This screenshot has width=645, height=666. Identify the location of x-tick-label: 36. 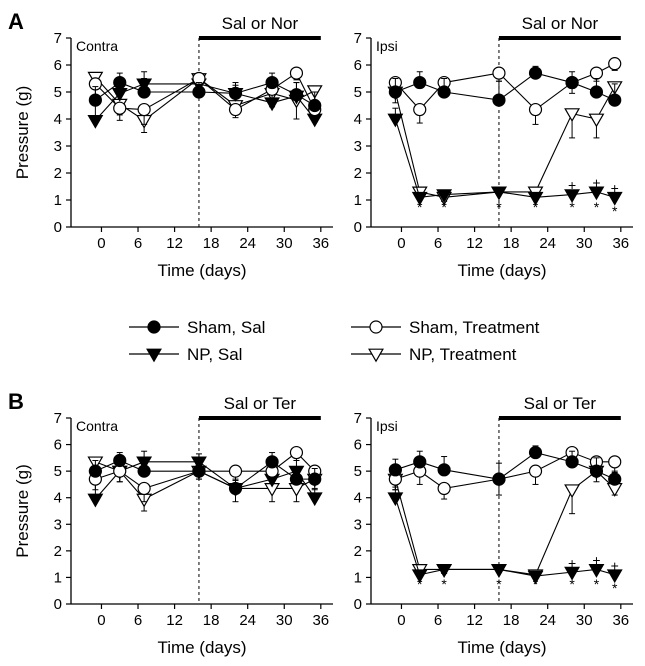
(320, 620).